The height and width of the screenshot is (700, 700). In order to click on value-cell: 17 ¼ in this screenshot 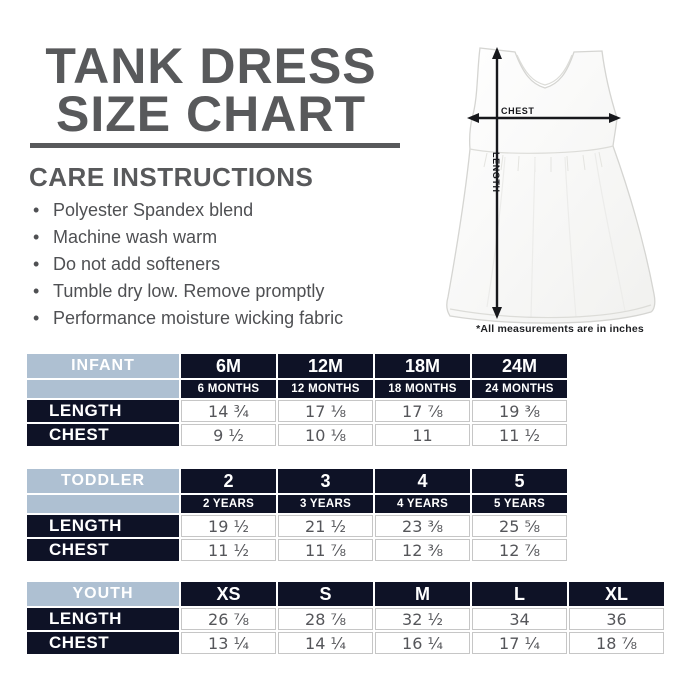, I will do `click(519, 643)`.